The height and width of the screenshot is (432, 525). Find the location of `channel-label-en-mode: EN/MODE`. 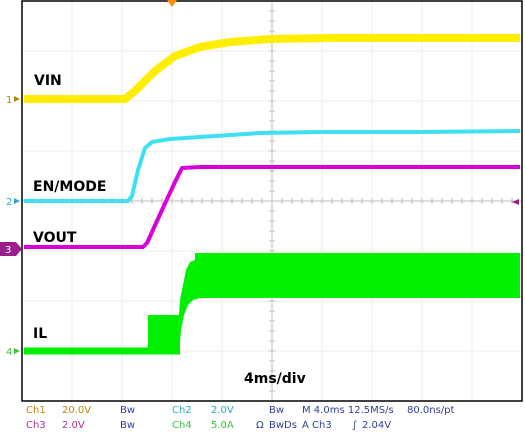

channel-label-en-mode: EN/MODE is located at coordinates (69, 187).